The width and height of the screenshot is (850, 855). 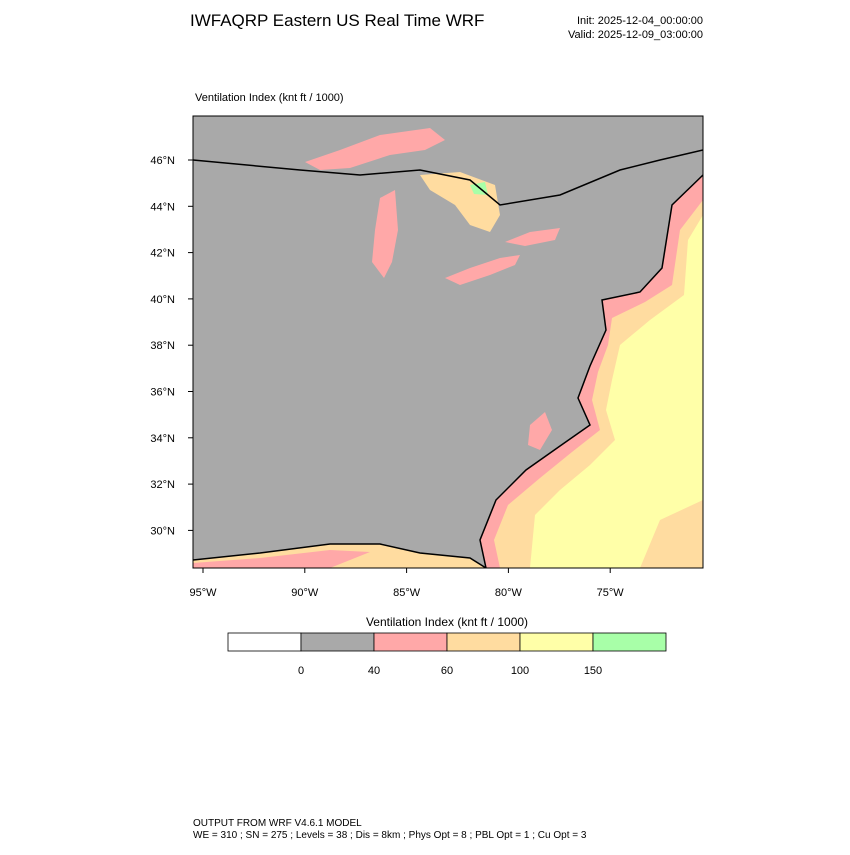 I want to click on field-label: Ventilation Index (knt ft / 1000), so click(x=269, y=98).